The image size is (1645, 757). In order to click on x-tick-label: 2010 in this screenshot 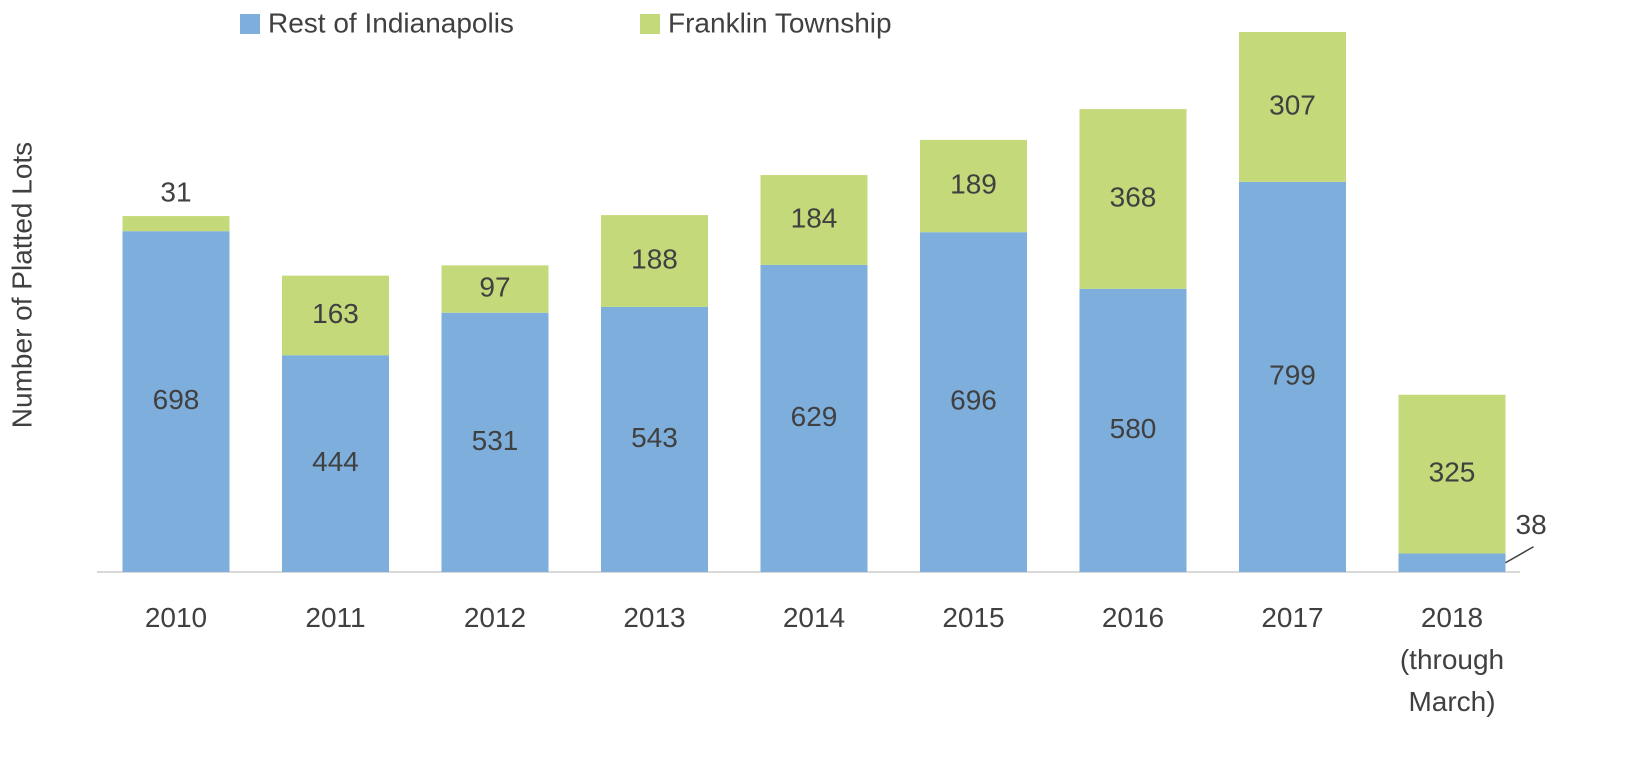, I will do `click(176, 617)`.